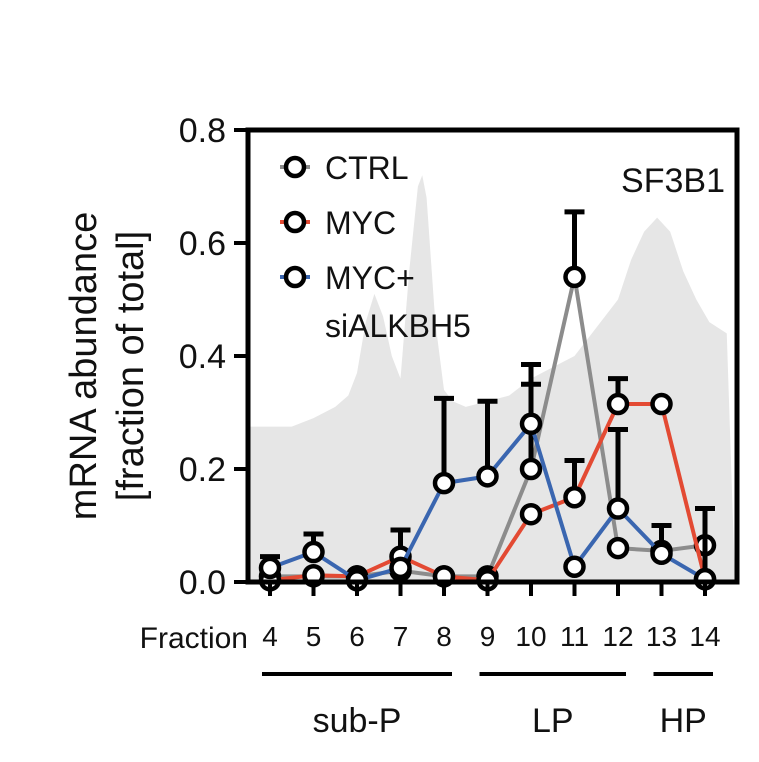 The height and width of the screenshot is (762, 759). Describe the element at coordinates (553, 721) in the screenshot. I see `group-label: LP` at that location.